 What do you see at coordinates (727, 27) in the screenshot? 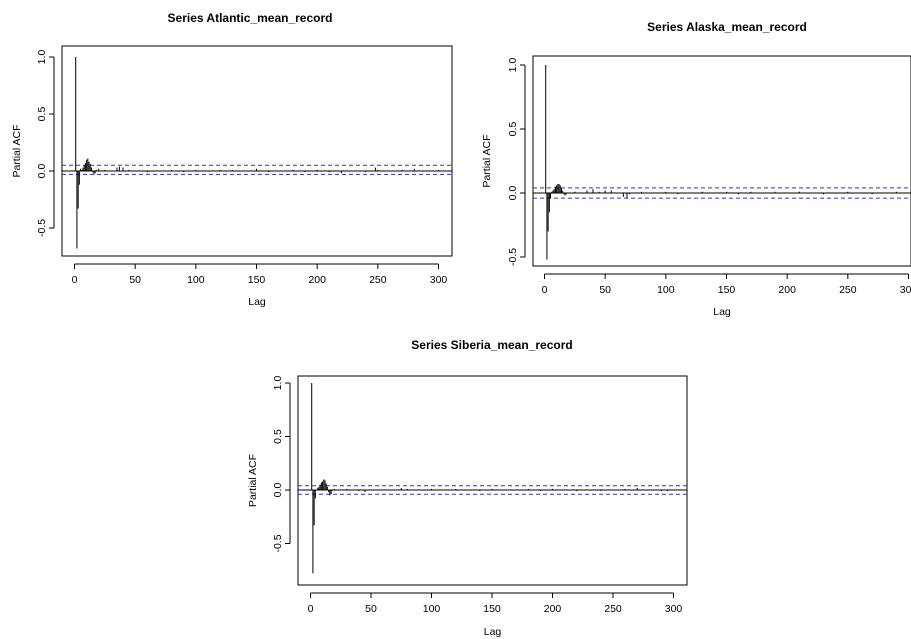
I see `chart-title: Series Alaska_mean_record` at bounding box center [727, 27].